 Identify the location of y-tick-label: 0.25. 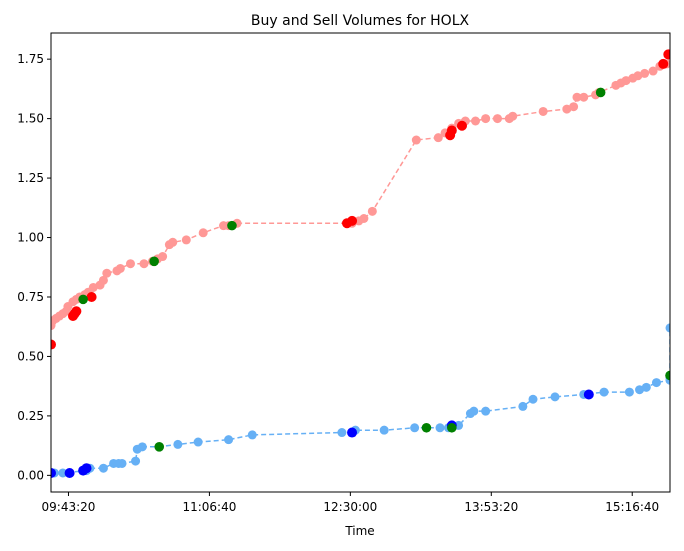
(30, 416).